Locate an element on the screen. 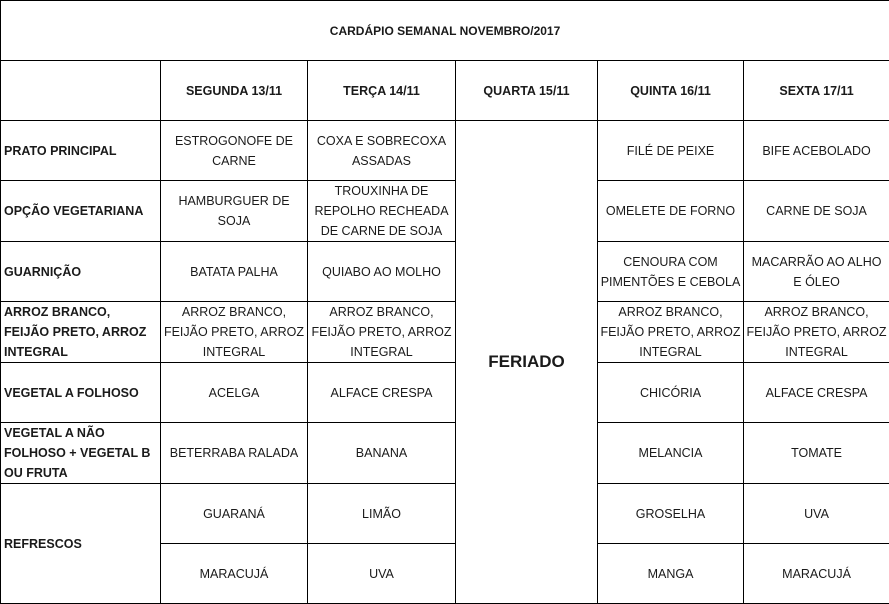 This screenshot has height=604, width=889. menu-cell: MANGA is located at coordinates (671, 574).